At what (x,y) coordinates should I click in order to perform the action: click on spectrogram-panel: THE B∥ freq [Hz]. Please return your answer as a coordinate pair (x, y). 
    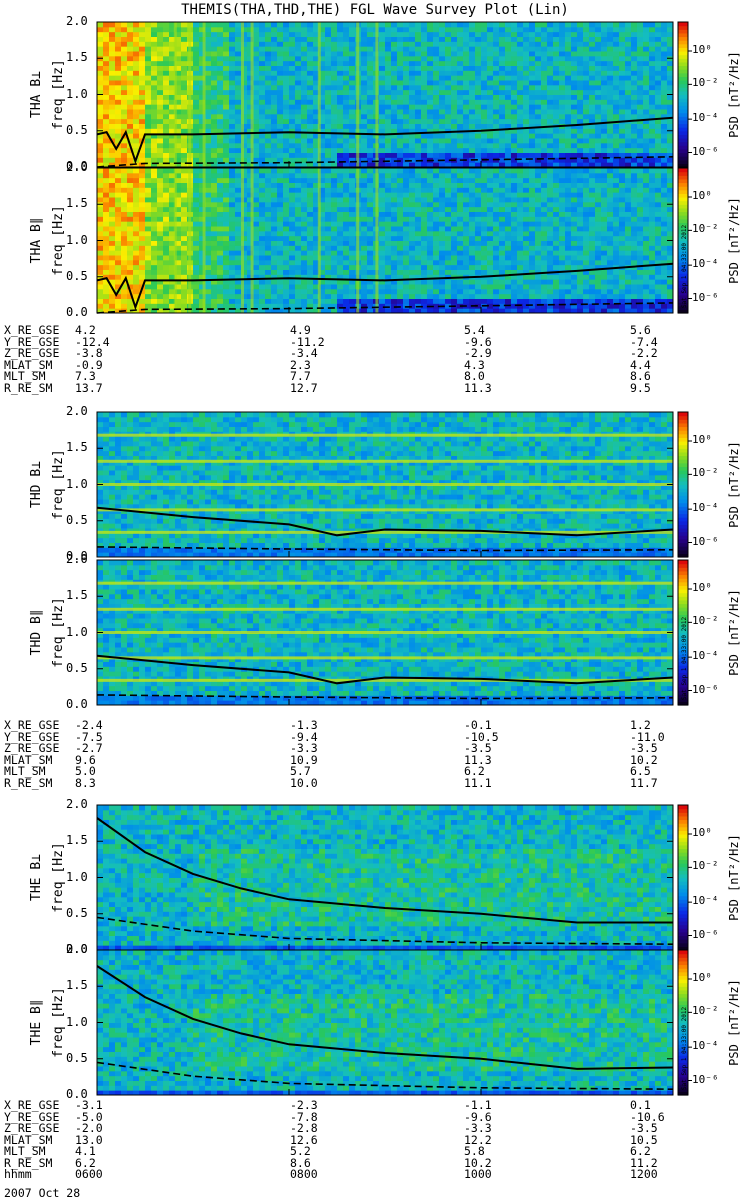
    Looking at the image, I should click on (351, 1023).